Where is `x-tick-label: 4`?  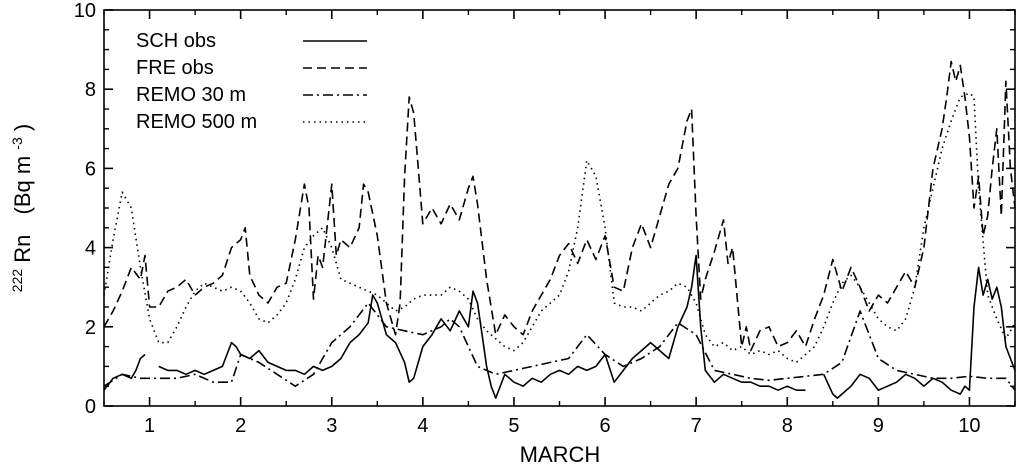
x-tick-label: 4 is located at coordinates (422, 426).